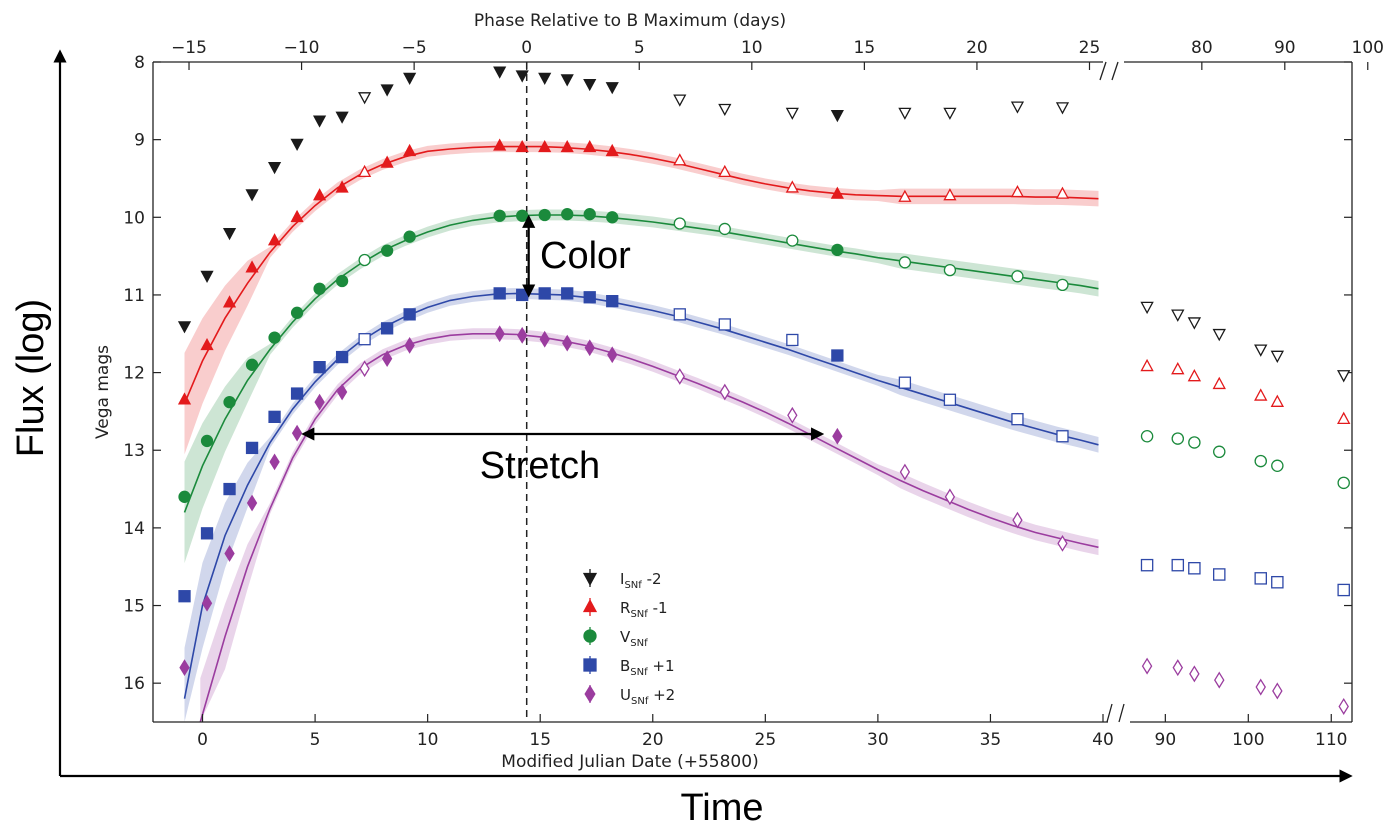 The height and width of the screenshot is (827, 1393). What do you see at coordinates (590, 606) in the screenshot?
I see `legend-marker-R` at bounding box center [590, 606].